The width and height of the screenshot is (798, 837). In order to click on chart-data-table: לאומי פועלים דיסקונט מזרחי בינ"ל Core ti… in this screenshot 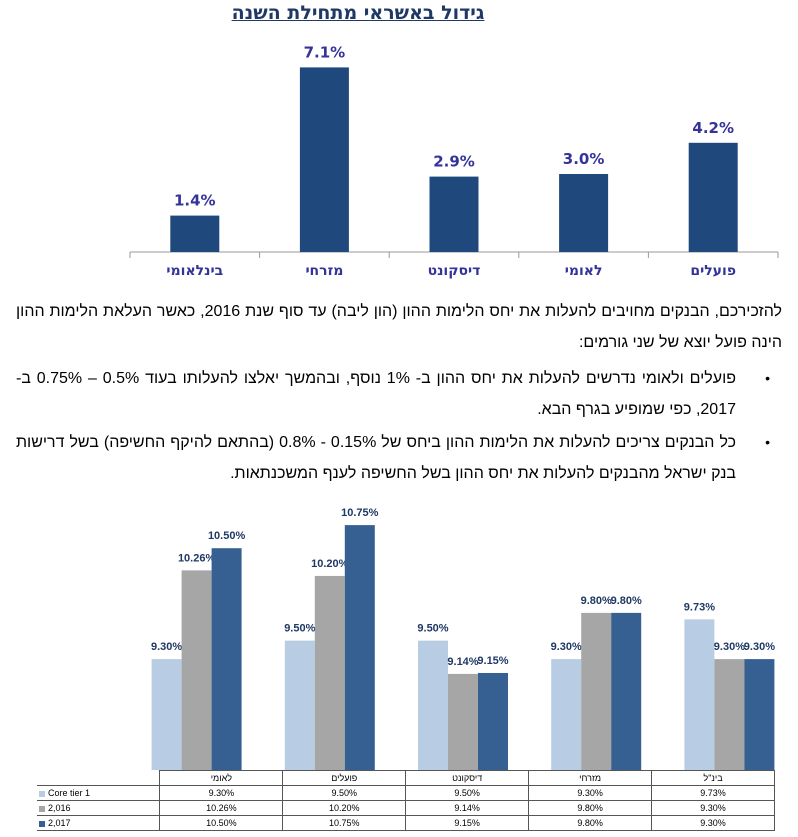, I will do `click(406, 800)`.